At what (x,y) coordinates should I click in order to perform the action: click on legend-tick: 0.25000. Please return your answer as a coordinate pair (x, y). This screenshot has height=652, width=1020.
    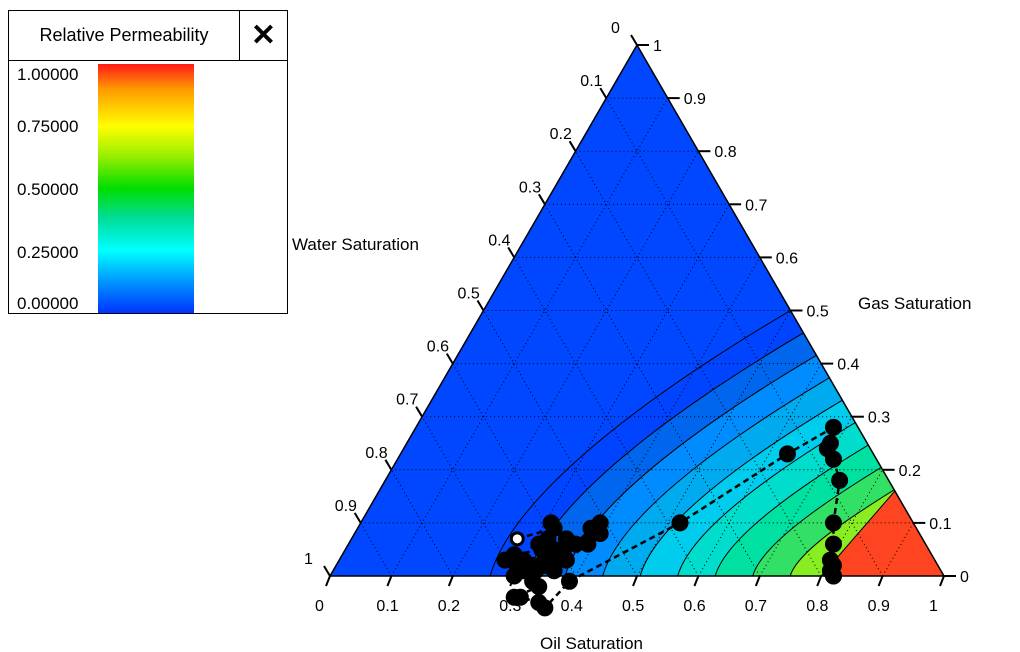
    Looking at the image, I should click on (48, 252).